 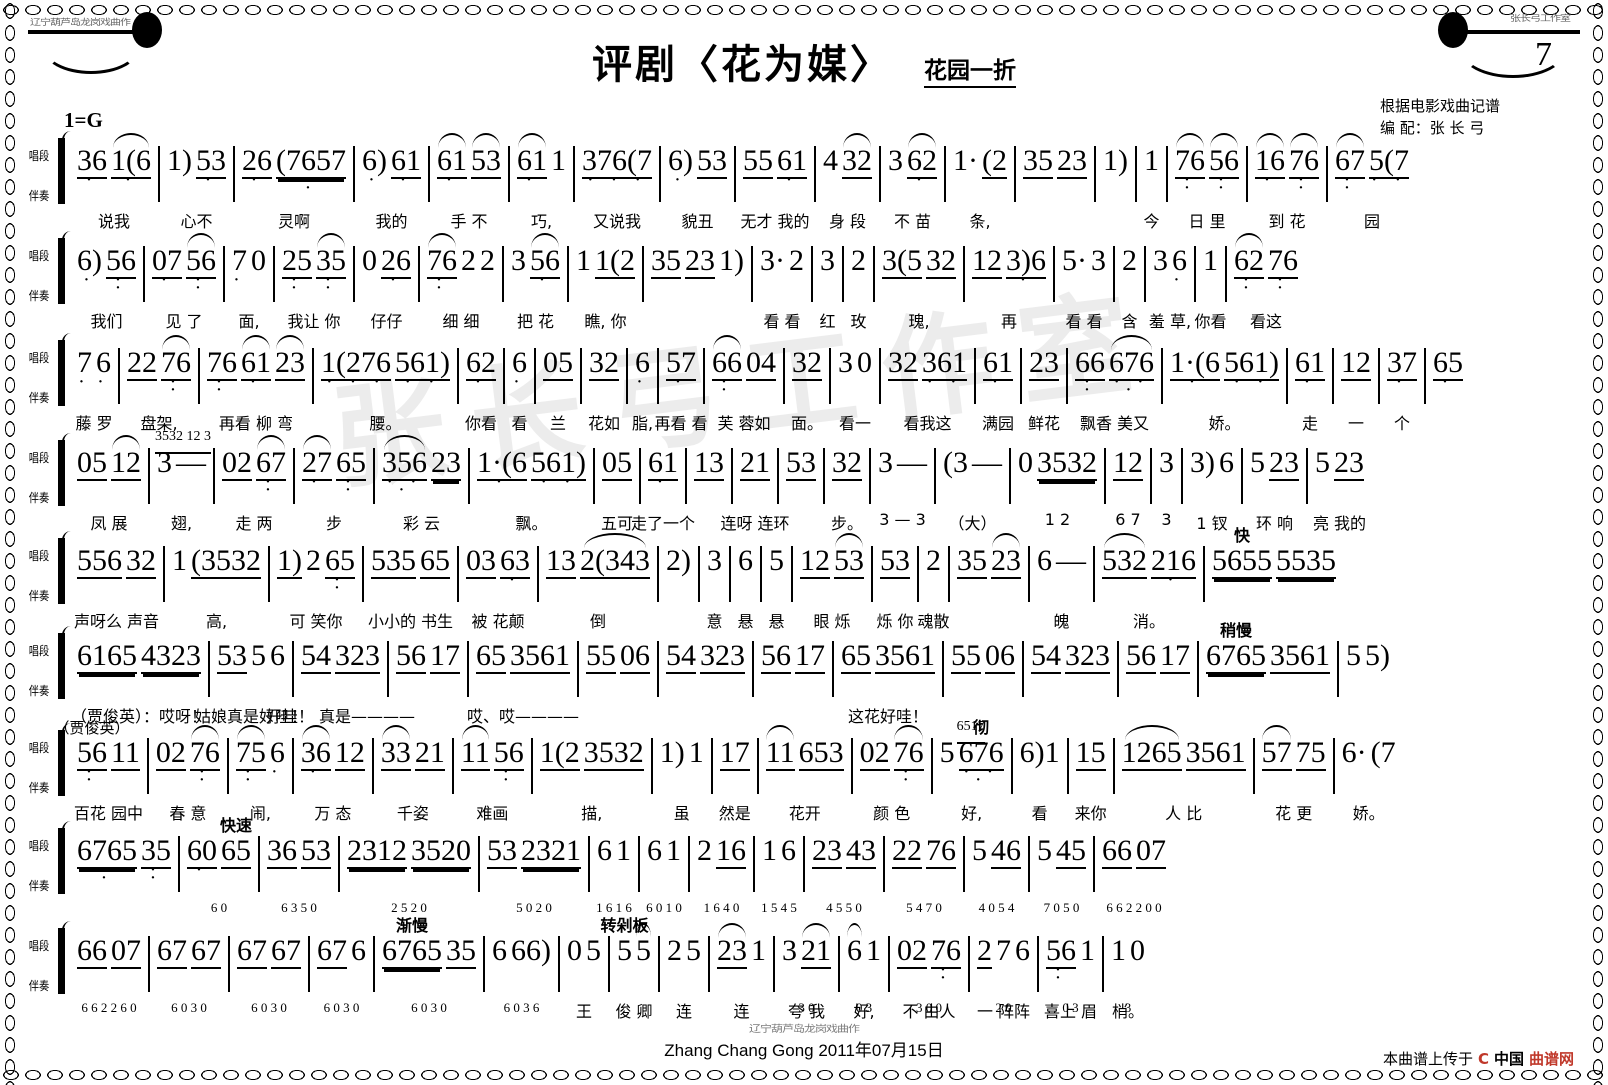 I want to click on measure: 76 · · 2 2 细 细, so click(x=462, y=282).